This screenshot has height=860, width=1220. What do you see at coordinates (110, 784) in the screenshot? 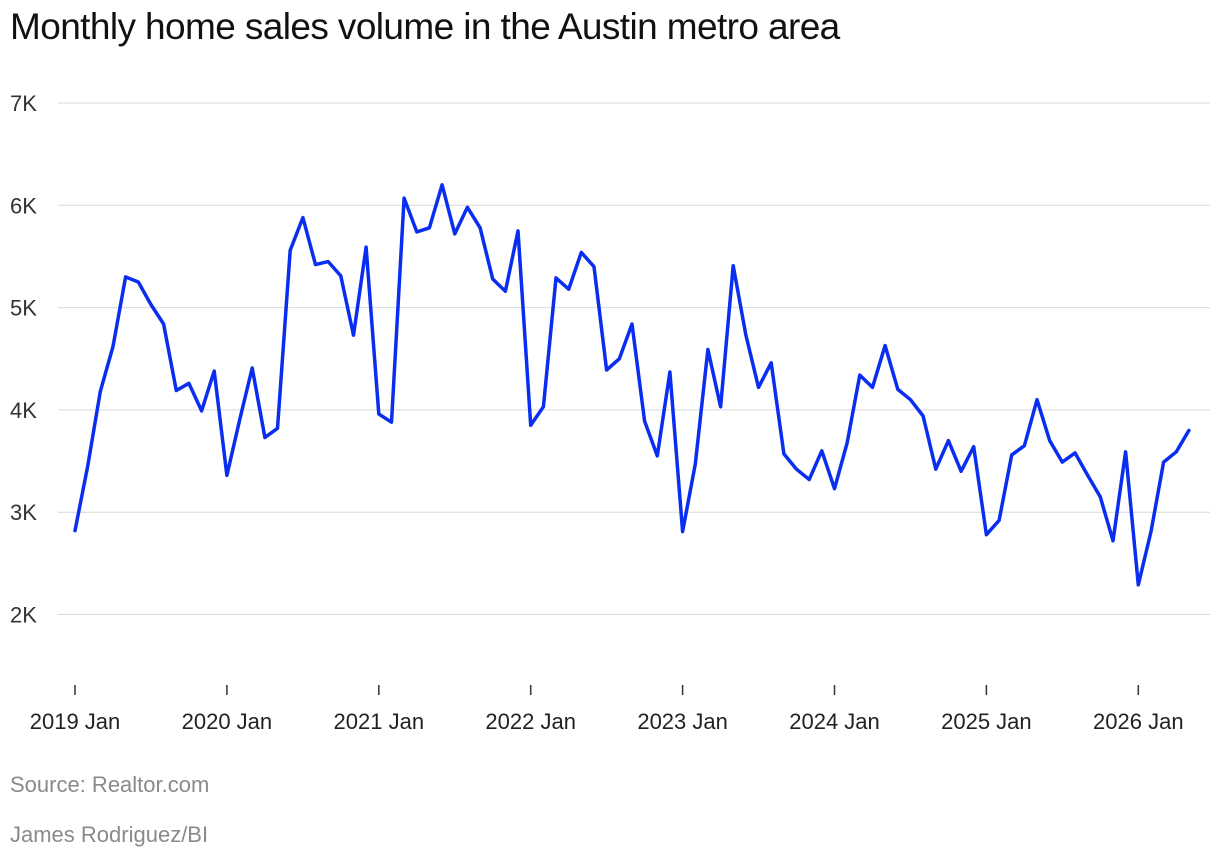
I see `source-note: Source: Realtor.com` at bounding box center [110, 784].